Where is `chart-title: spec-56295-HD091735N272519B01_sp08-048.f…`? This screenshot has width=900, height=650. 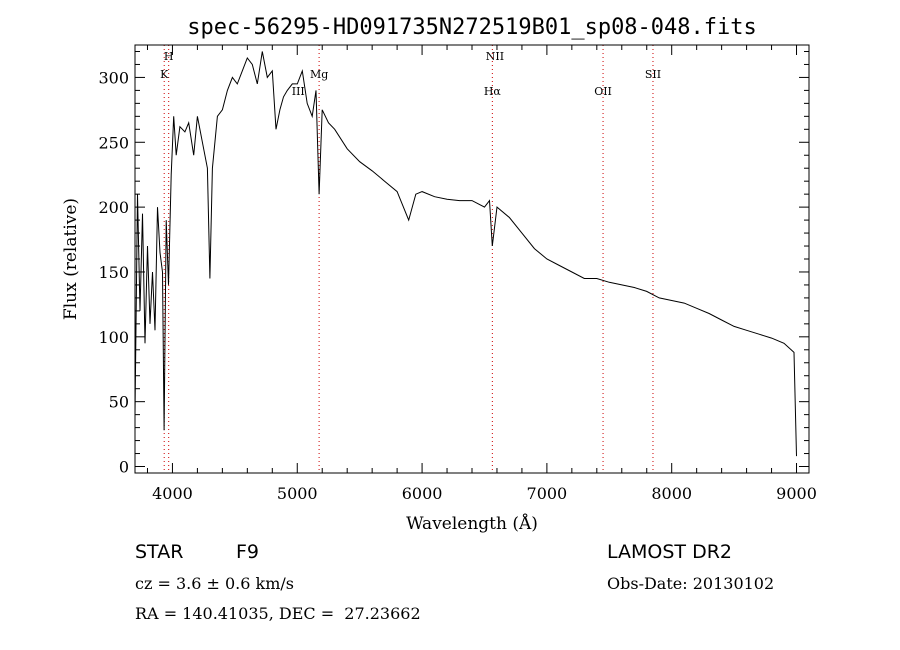 chart-title: spec-56295-HD091735N272519B01_sp08-048.f… is located at coordinates (472, 27).